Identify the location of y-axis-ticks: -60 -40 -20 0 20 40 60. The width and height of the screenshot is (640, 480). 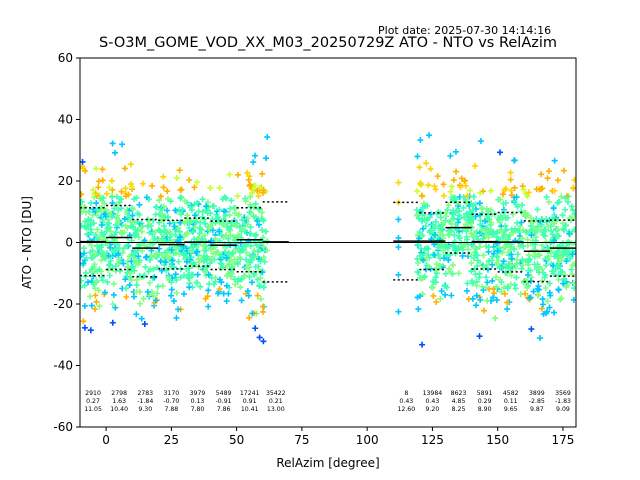
(66, 242).